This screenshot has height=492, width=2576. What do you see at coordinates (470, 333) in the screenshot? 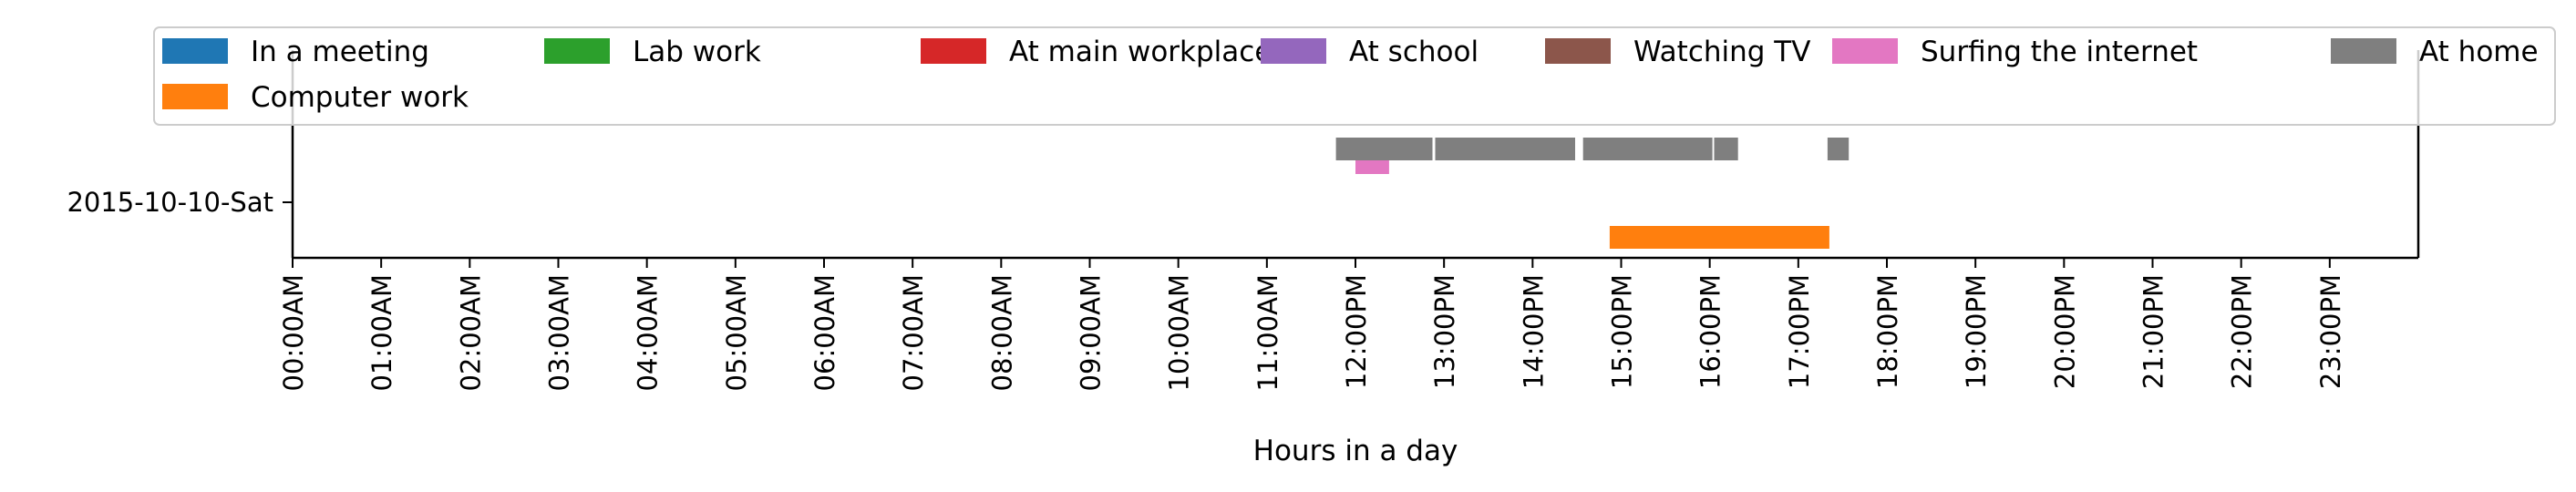
I see `x-tick-label: 02:00AM` at bounding box center [470, 333].